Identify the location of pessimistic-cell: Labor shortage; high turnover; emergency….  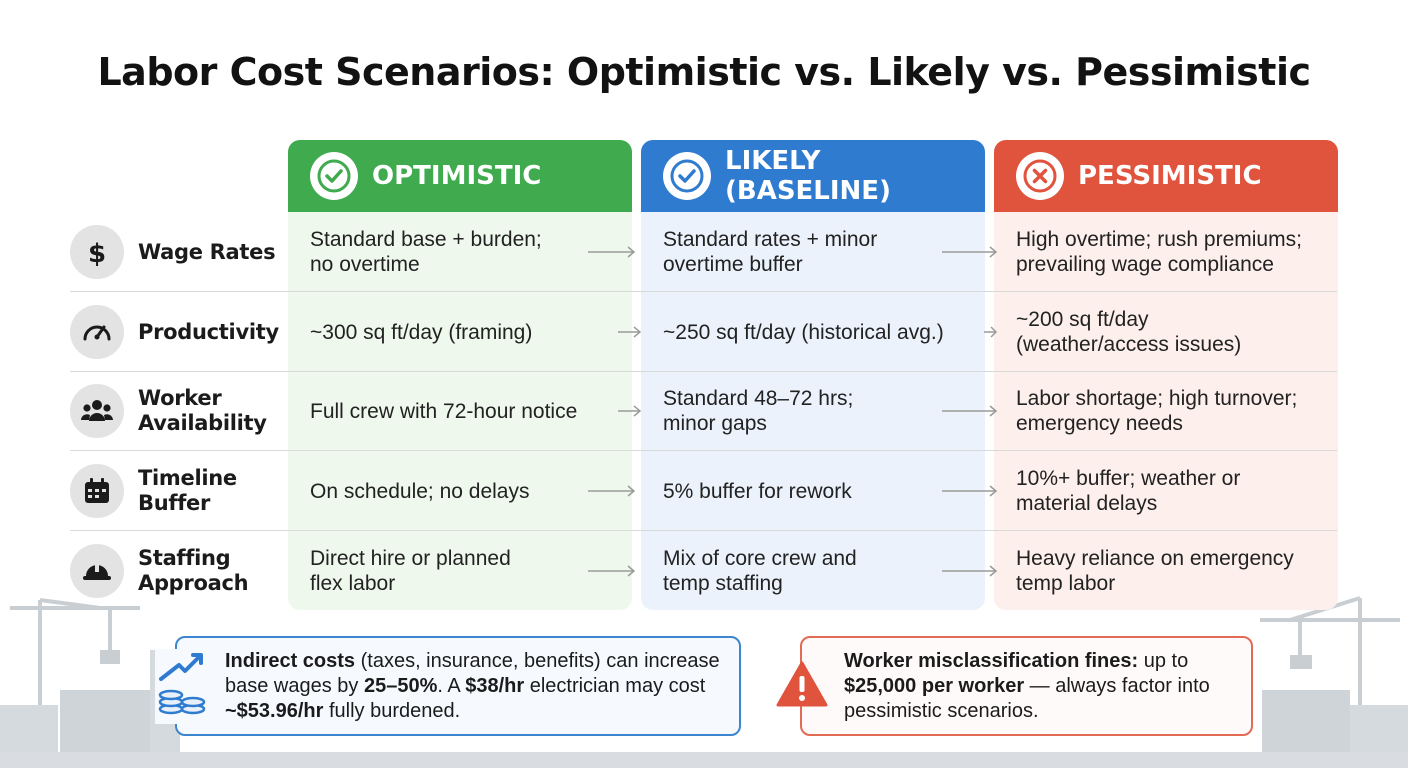
(1157, 411).